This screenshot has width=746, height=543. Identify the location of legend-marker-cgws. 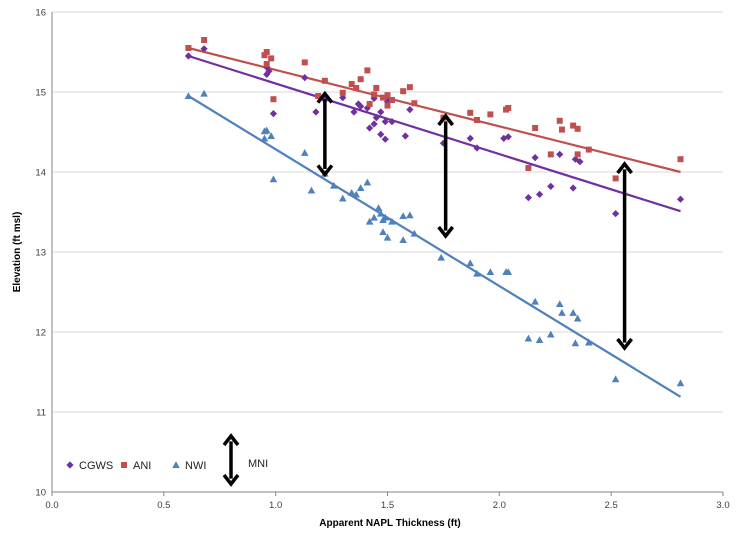
(70, 465).